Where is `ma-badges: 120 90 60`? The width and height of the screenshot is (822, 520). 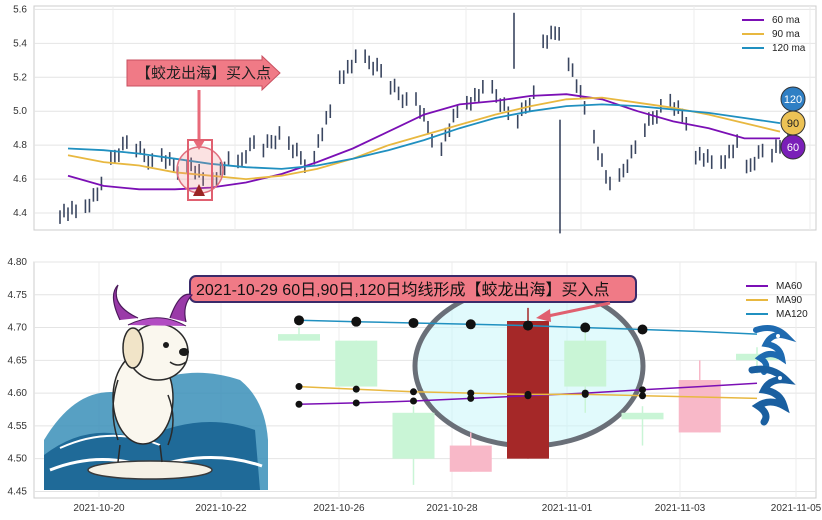 ma-badges: 120 90 60 is located at coordinates (793, 123).